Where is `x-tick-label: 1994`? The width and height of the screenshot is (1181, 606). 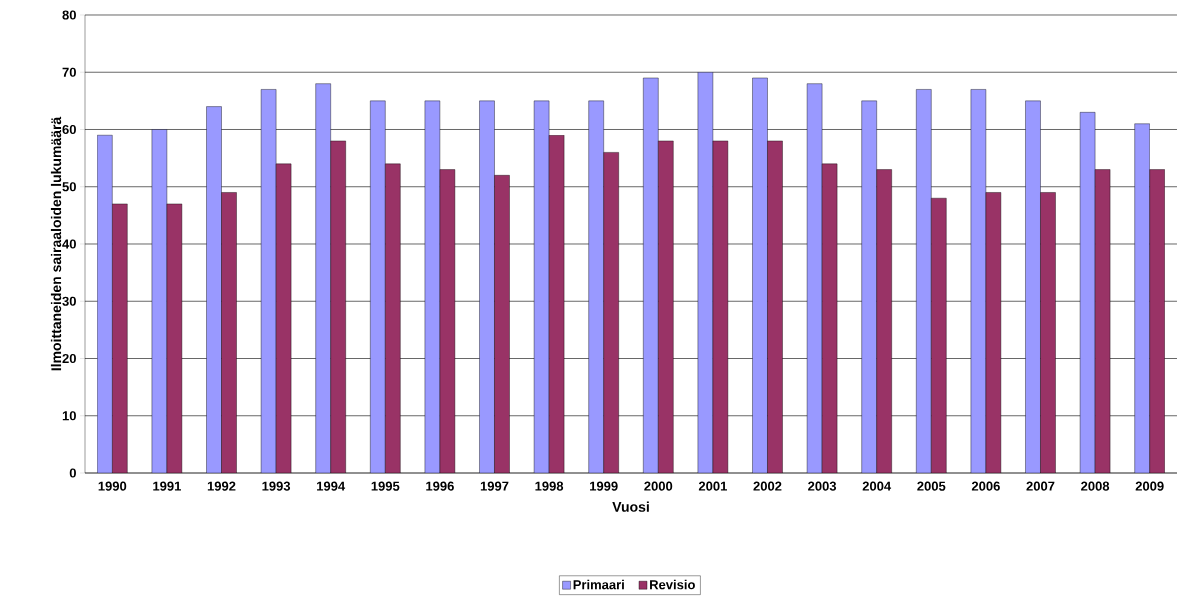 x-tick-label: 1994 is located at coordinates (331, 486).